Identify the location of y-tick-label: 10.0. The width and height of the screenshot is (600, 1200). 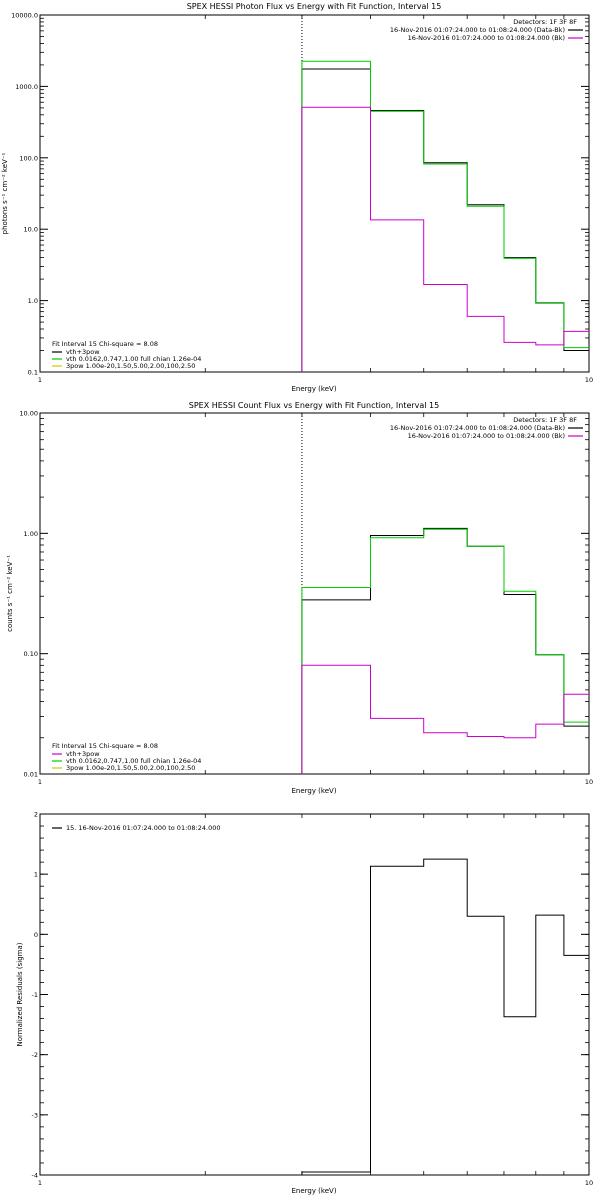
(31, 230).